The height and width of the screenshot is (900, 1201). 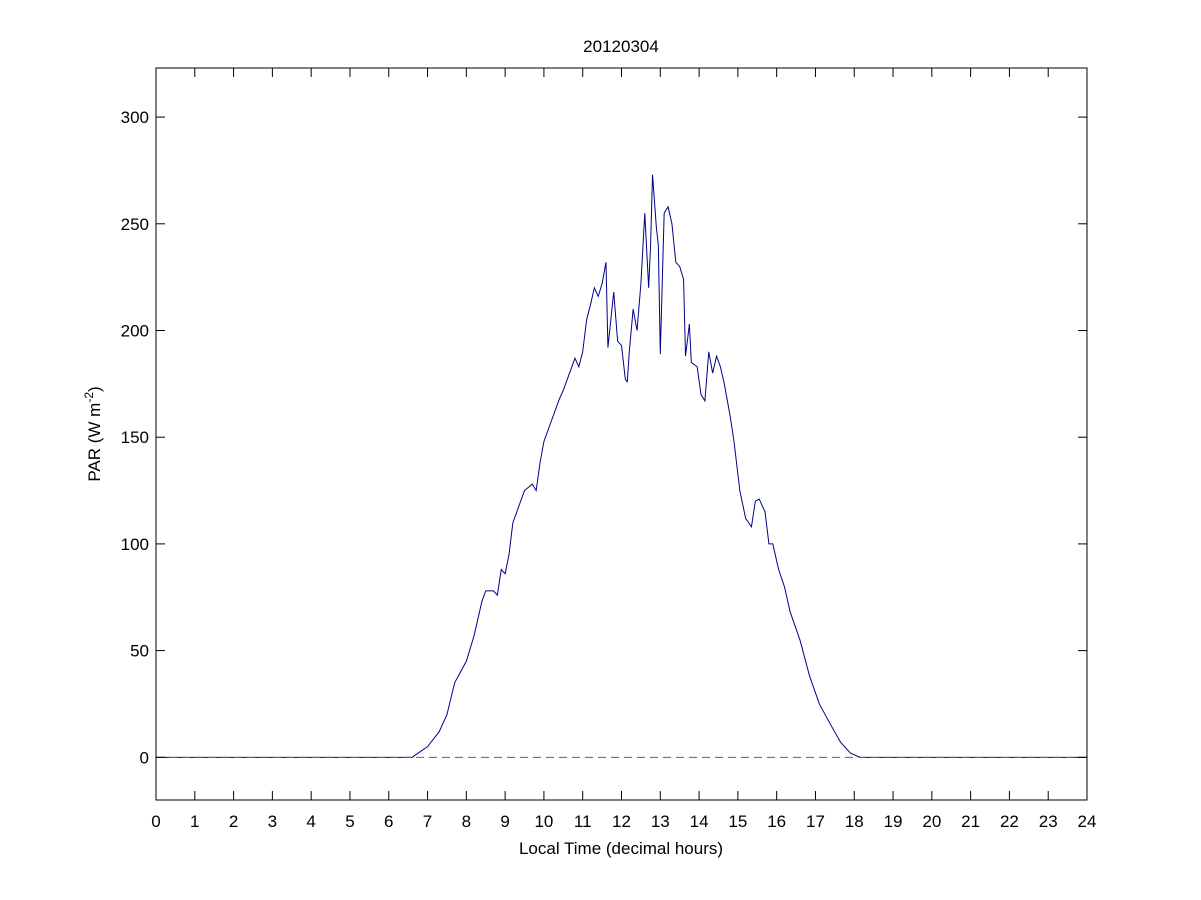 I want to click on x-tick-label: 10, so click(x=543, y=821).